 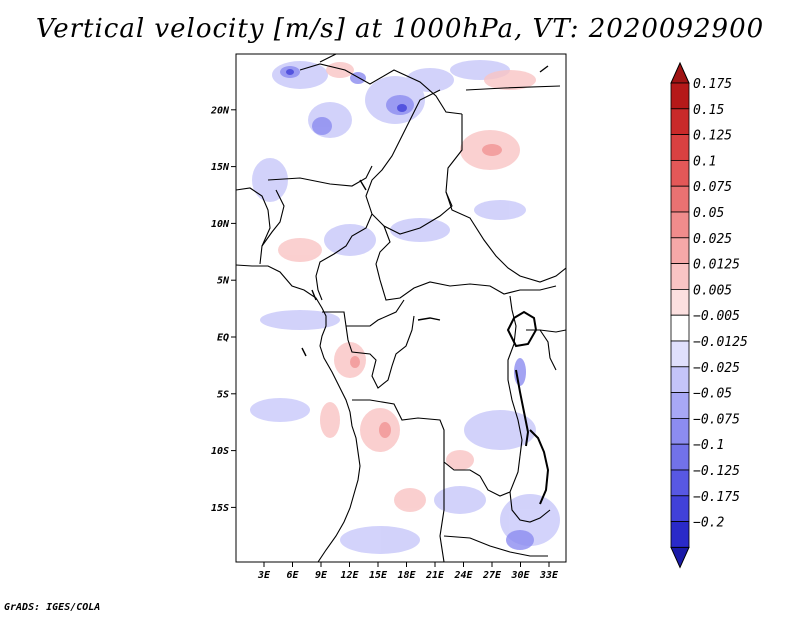 What do you see at coordinates (220, 110) in the screenshot?
I see `lat-tick-label: 20N` at bounding box center [220, 110].